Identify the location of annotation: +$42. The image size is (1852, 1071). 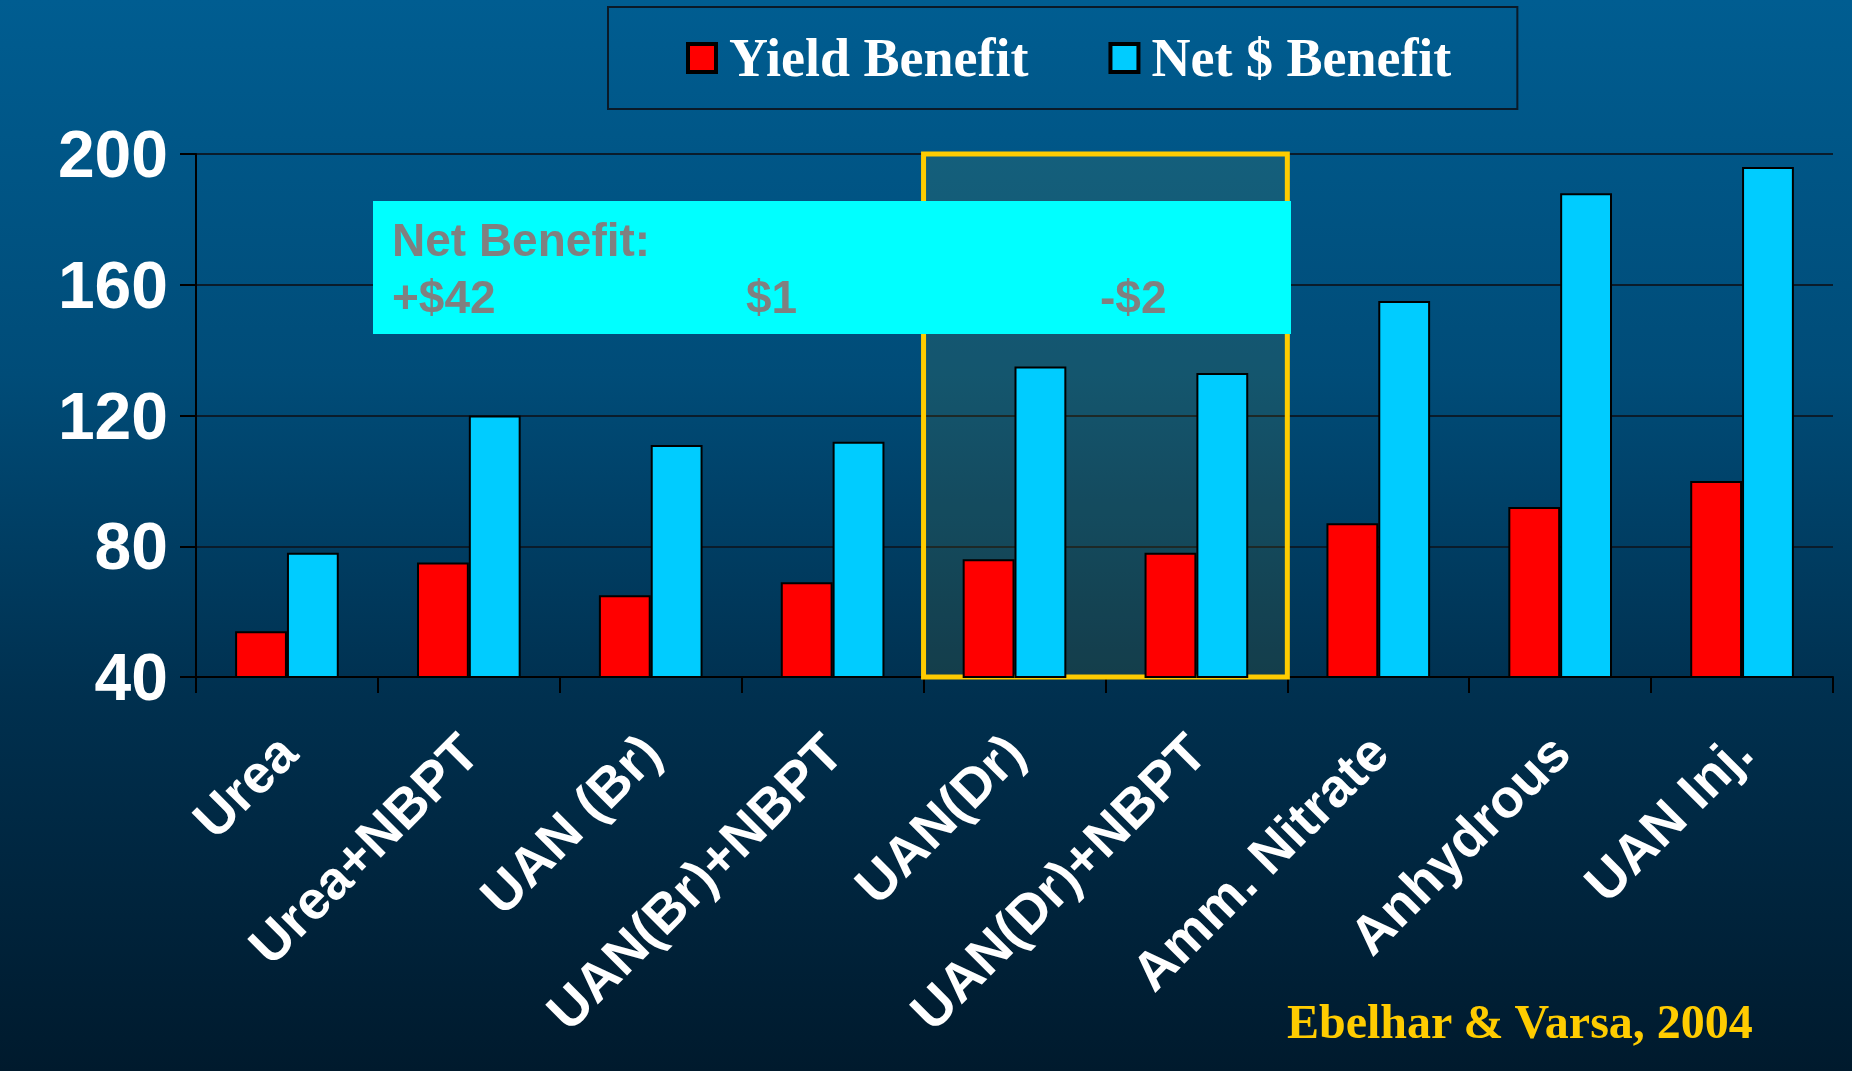
(444, 297).